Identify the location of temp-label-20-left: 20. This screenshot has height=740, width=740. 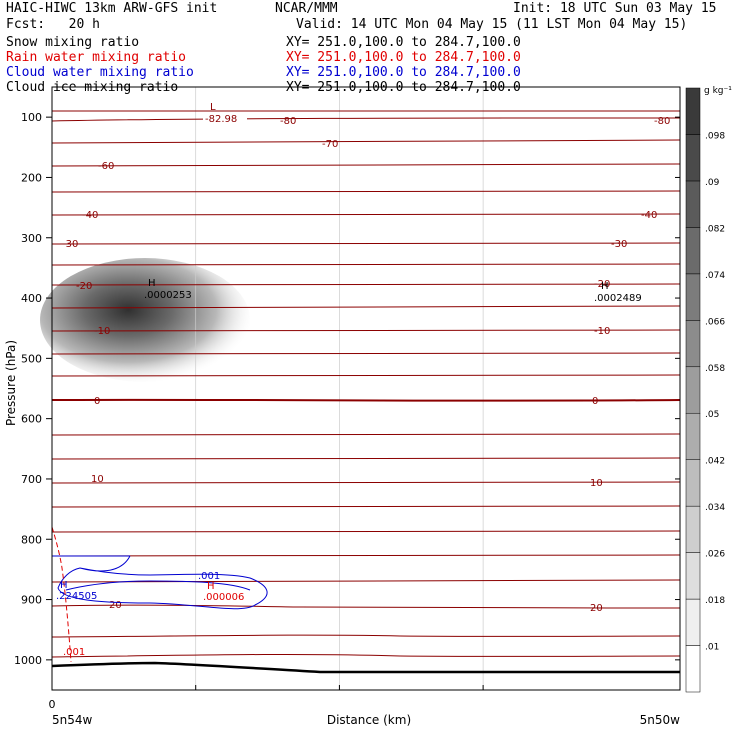
(115, 605).